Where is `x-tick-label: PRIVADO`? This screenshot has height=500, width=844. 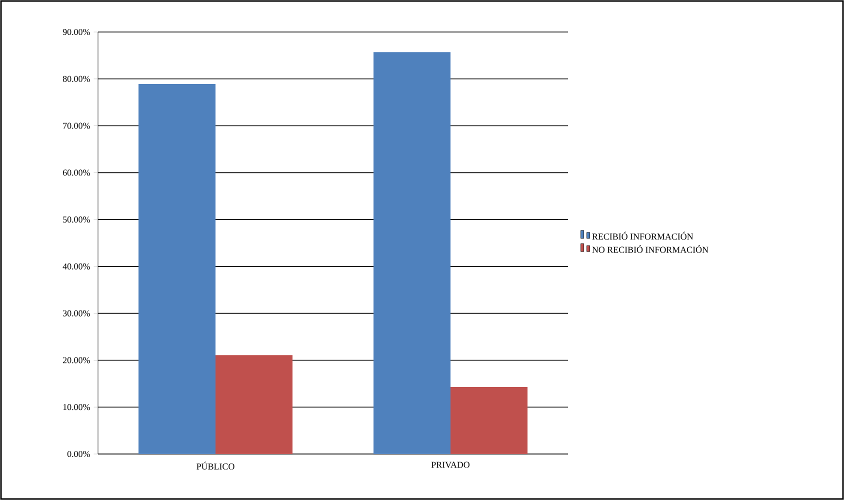
x-tick-label: PRIVADO is located at coordinates (450, 465).